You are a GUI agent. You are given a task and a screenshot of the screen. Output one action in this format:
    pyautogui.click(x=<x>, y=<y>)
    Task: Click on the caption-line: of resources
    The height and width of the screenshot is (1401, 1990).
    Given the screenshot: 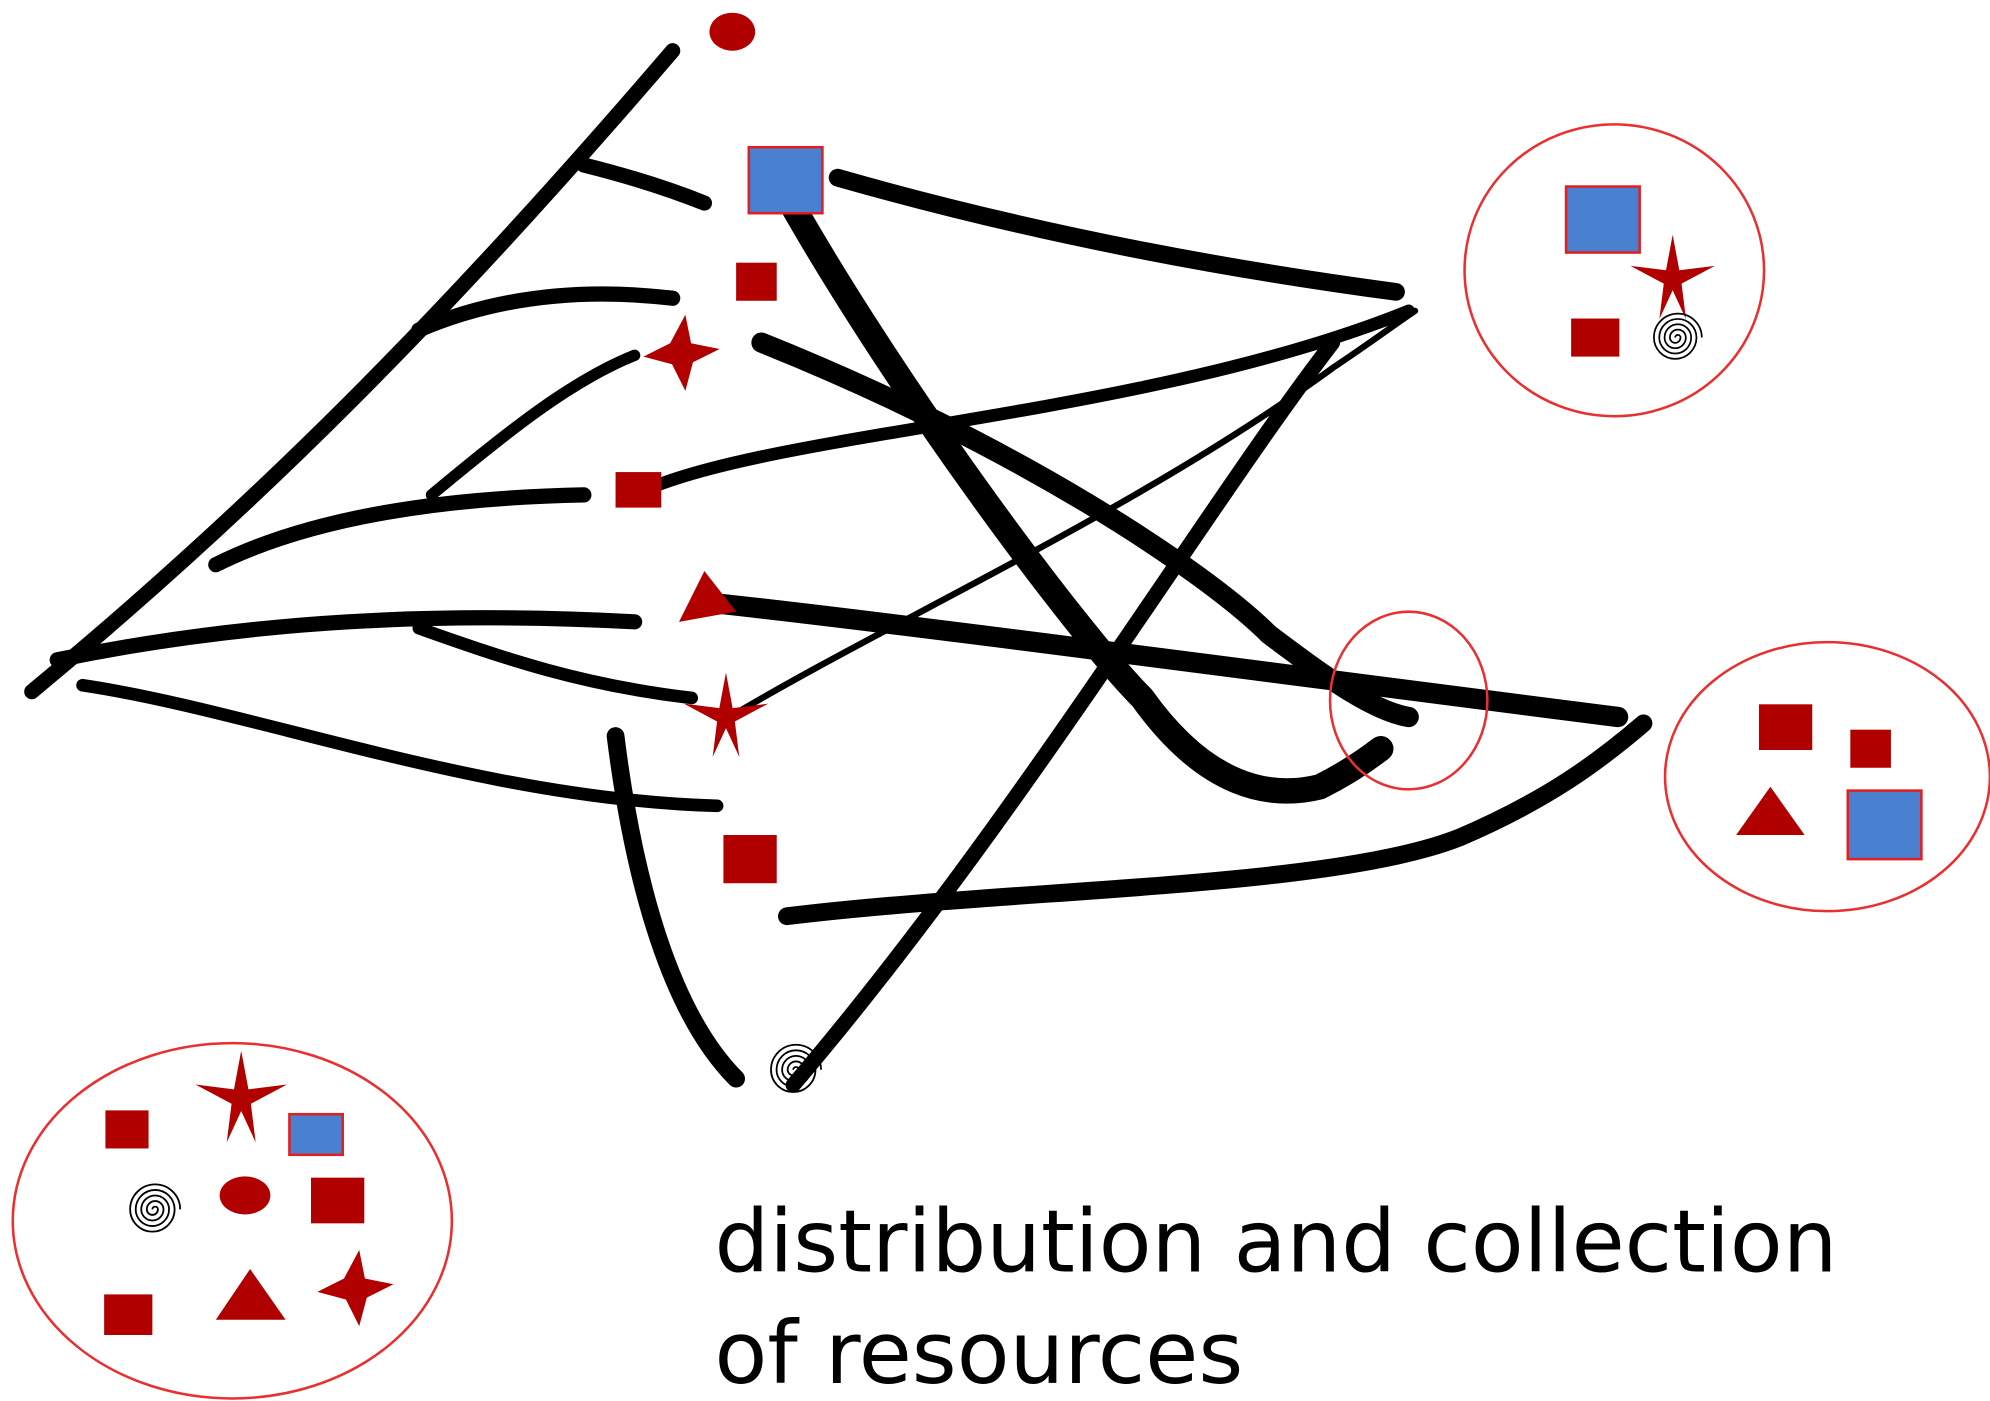 What is the action you would take?
    pyautogui.click(x=979, y=1352)
    